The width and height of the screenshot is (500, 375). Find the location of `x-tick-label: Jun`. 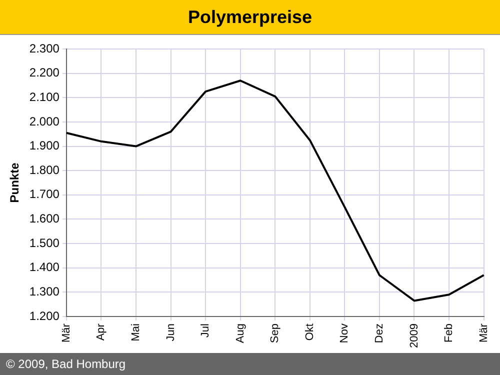

x-tick-label: Jun is located at coordinates (170, 333).